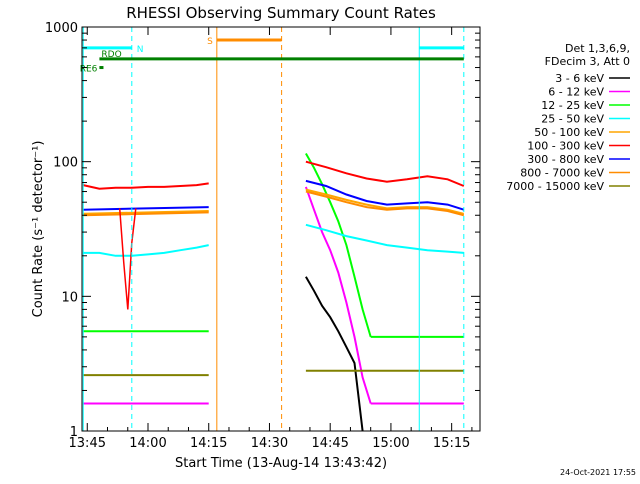 Image resolution: width=640 pixels, height=484 pixels. I want to click on legend-label-25-50-kev: 25 - 50 keV, so click(572, 119).